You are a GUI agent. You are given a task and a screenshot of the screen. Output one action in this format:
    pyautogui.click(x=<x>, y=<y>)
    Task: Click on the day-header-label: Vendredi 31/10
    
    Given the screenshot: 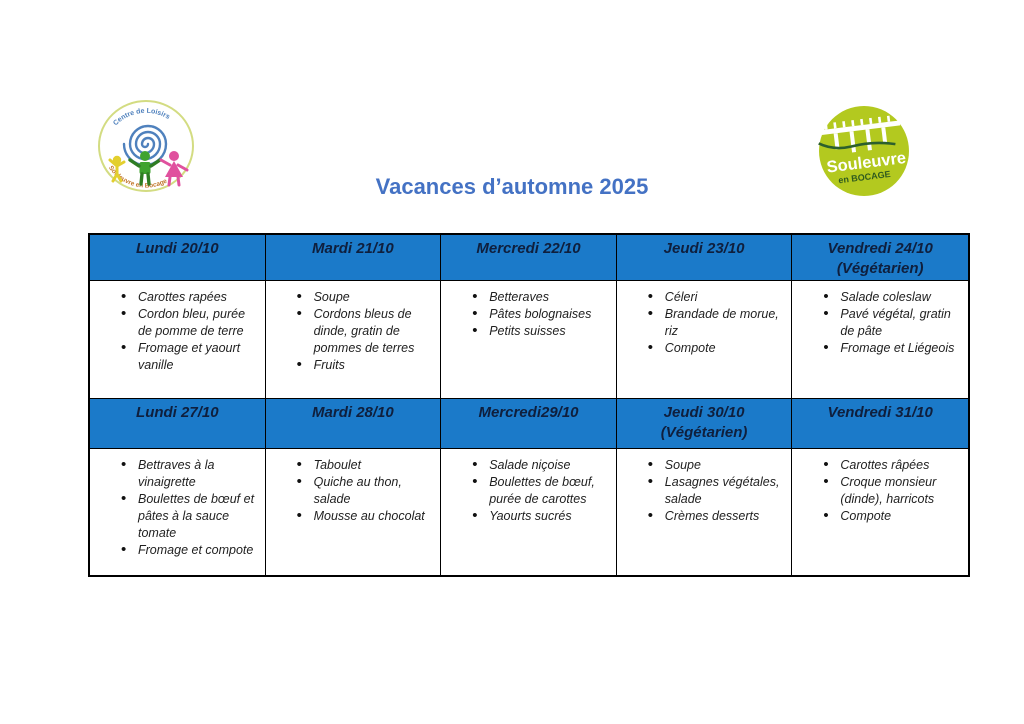 What is the action you would take?
    pyautogui.click(x=880, y=412)
    